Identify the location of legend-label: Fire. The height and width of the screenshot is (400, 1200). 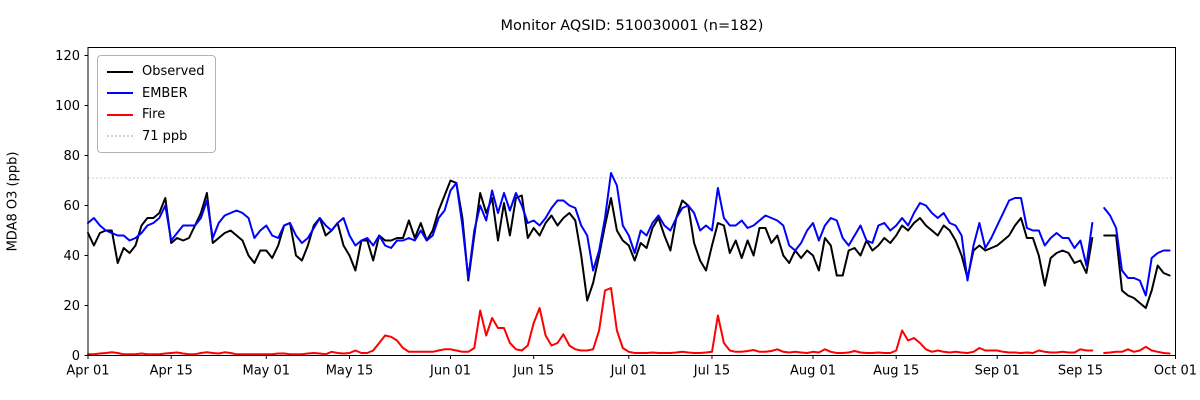
(154, 115).